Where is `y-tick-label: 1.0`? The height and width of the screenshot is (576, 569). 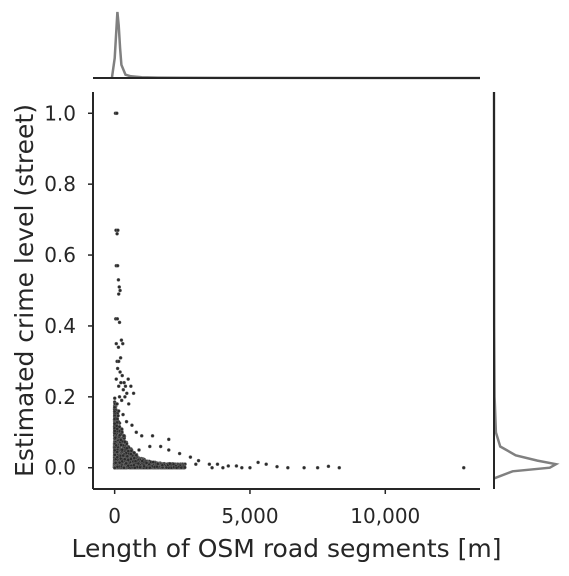 y-tick-label: 1.0 is located at coordinates (60, 113).